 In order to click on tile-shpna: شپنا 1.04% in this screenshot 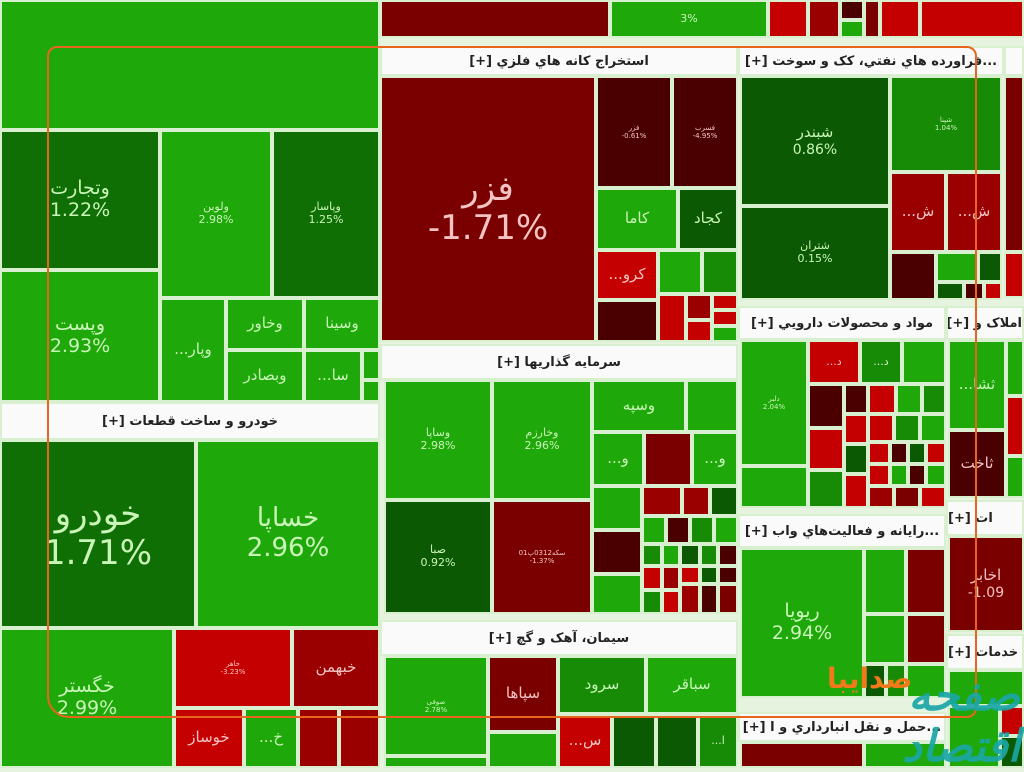, I will do `click(946, 124)`.